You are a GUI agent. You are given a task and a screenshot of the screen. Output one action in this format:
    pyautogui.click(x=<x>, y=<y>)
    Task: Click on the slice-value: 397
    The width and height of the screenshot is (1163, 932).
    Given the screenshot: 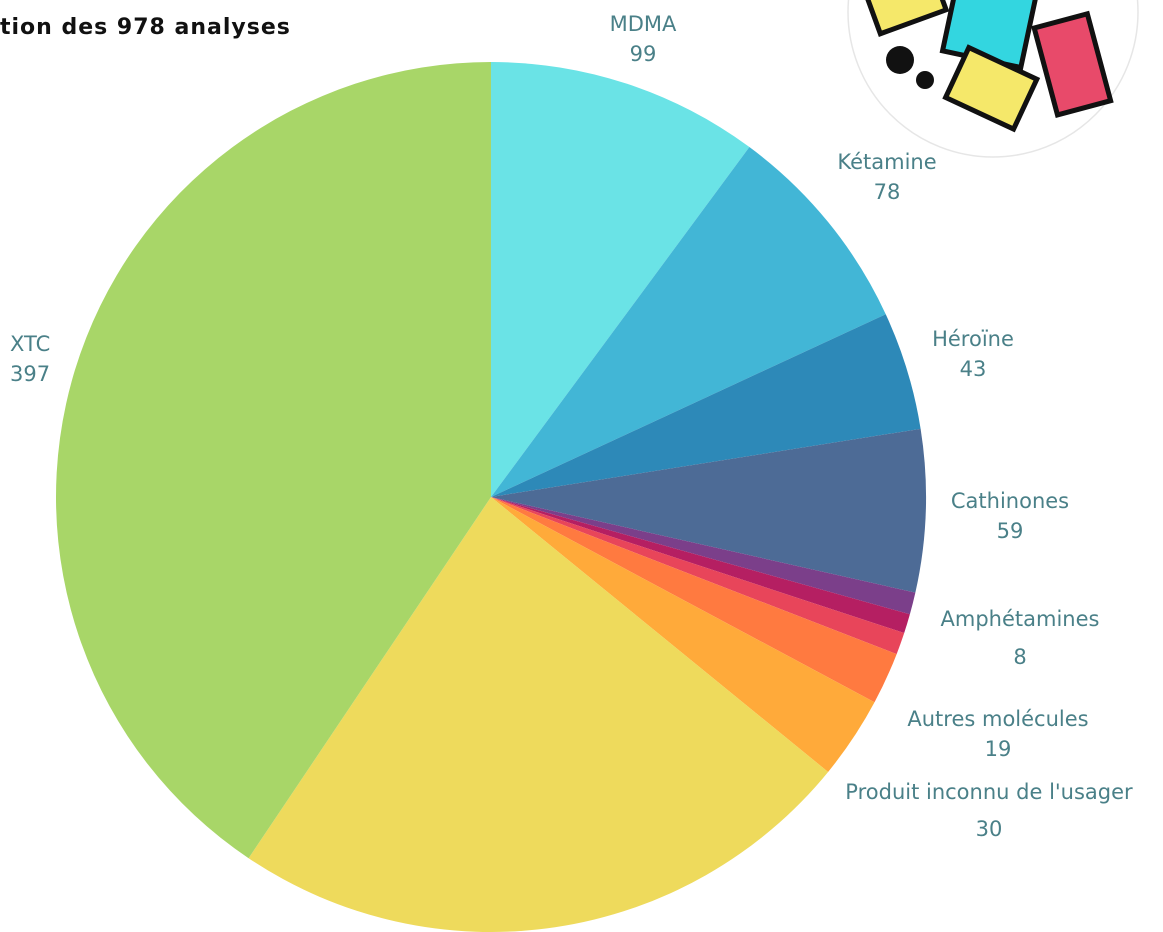 What is the action you would take?
    pyautogui.click(x=30, y=374)
    